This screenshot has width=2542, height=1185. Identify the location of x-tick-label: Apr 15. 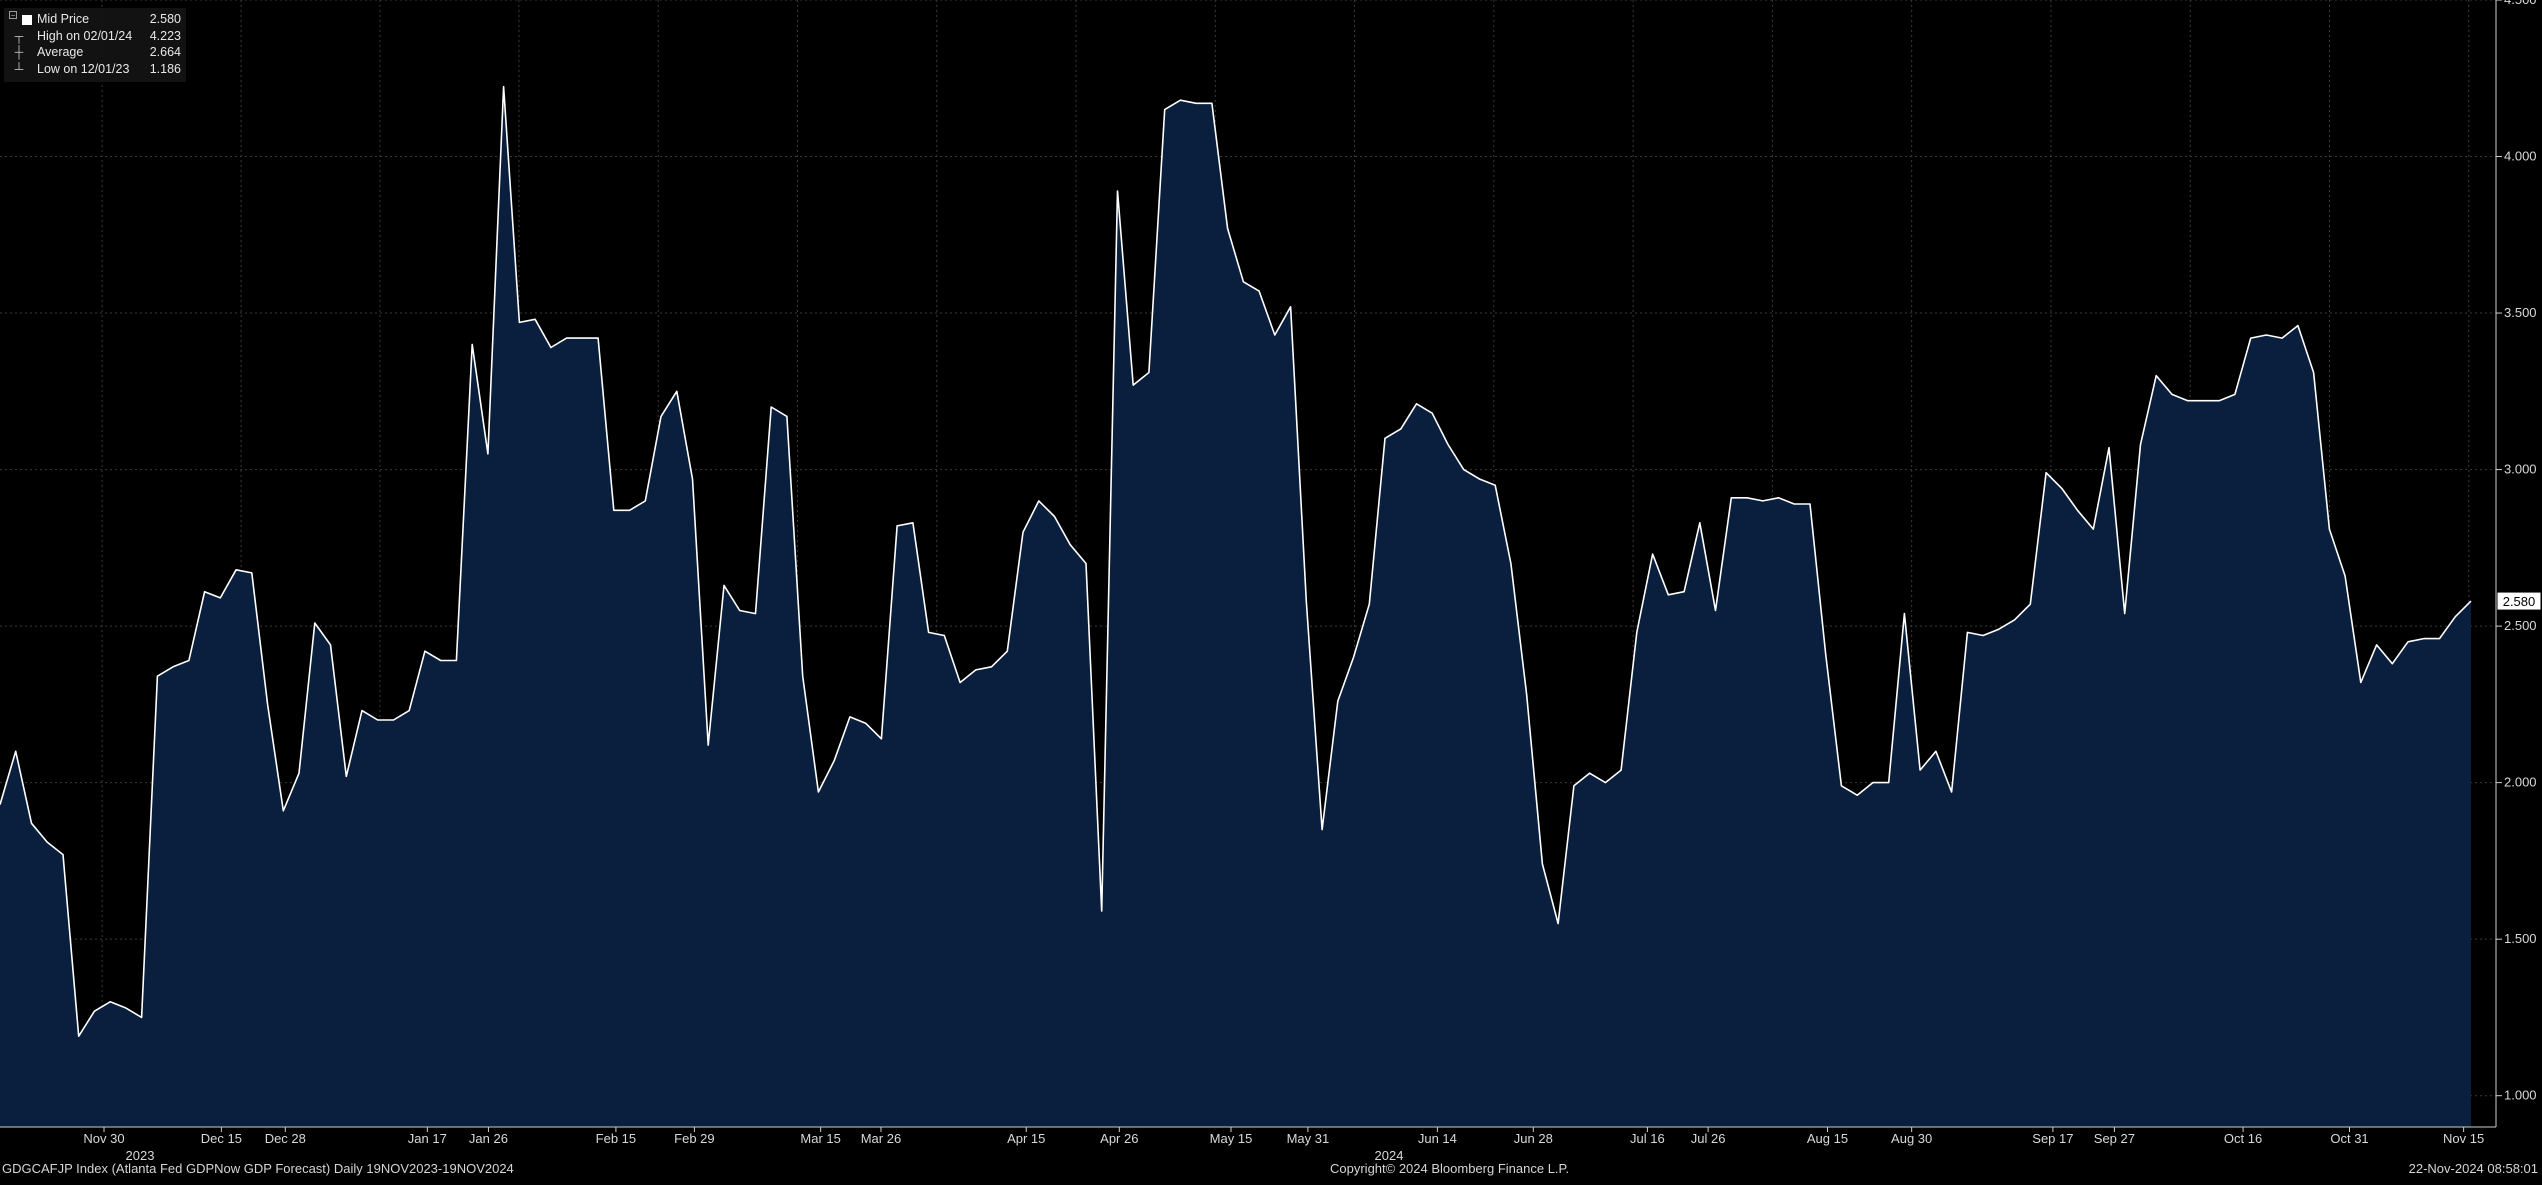
(1026, 1138).